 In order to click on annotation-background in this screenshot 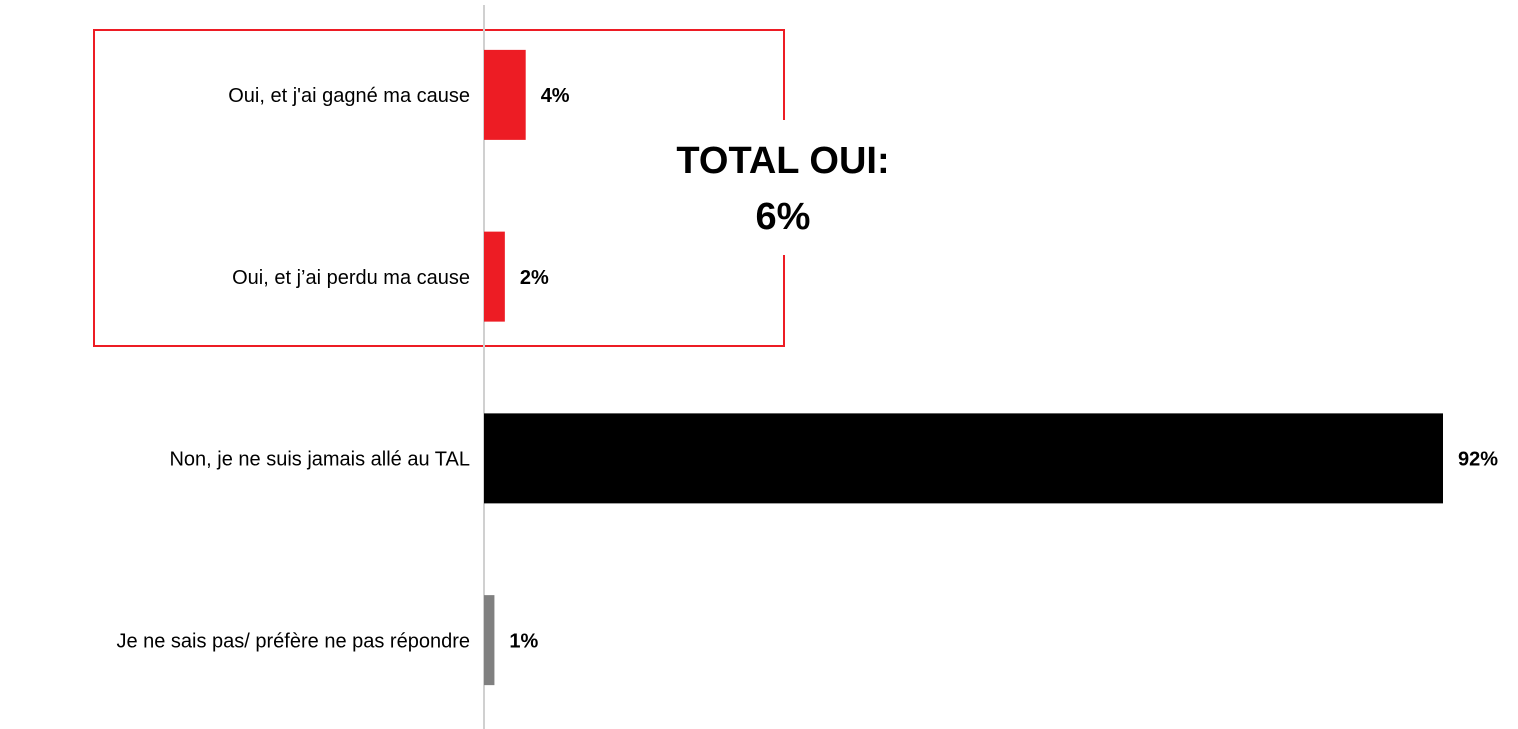, I will do `click(785, 187)`.